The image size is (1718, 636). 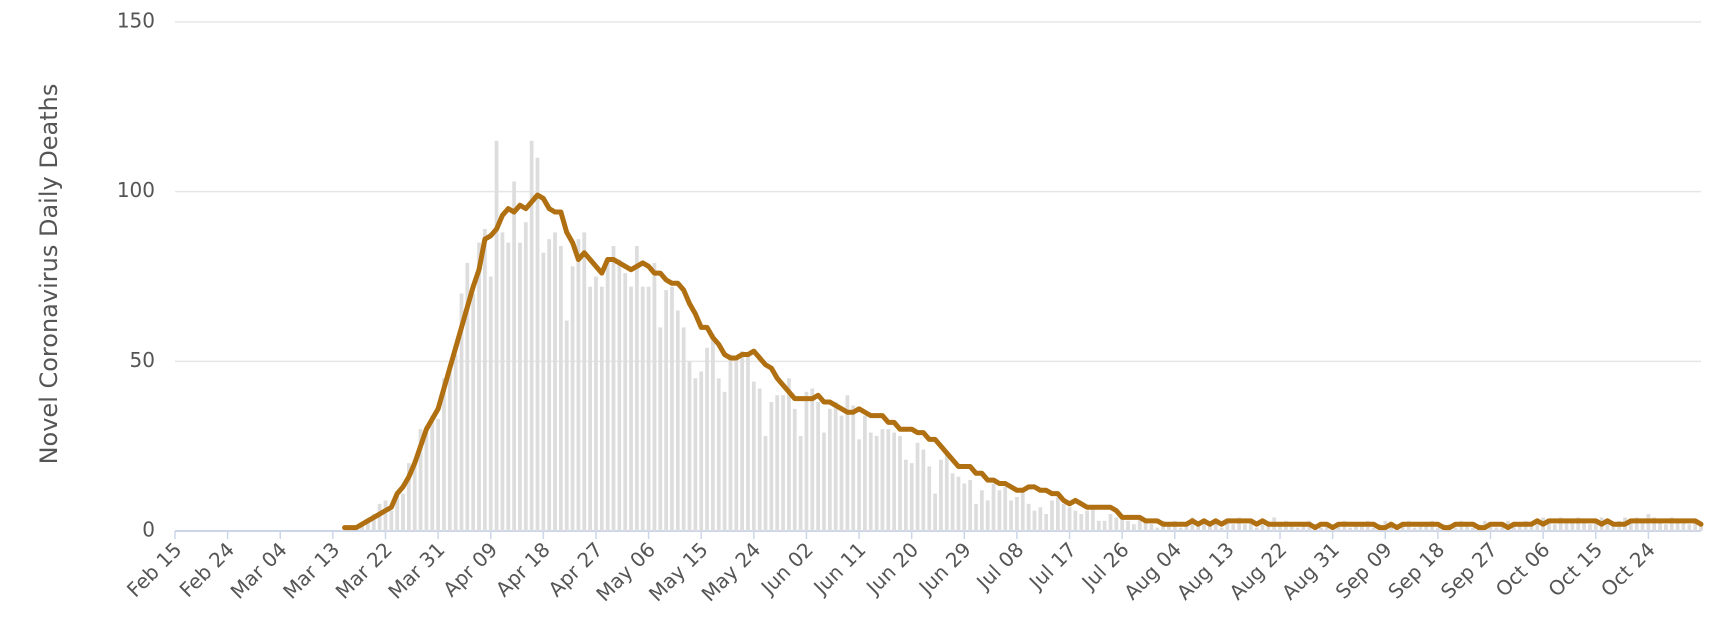 What do you see at coordinates (999, 566) in the screenshot?
I see `x-tick-label: Jul 08` at bounding box center [999, 566].